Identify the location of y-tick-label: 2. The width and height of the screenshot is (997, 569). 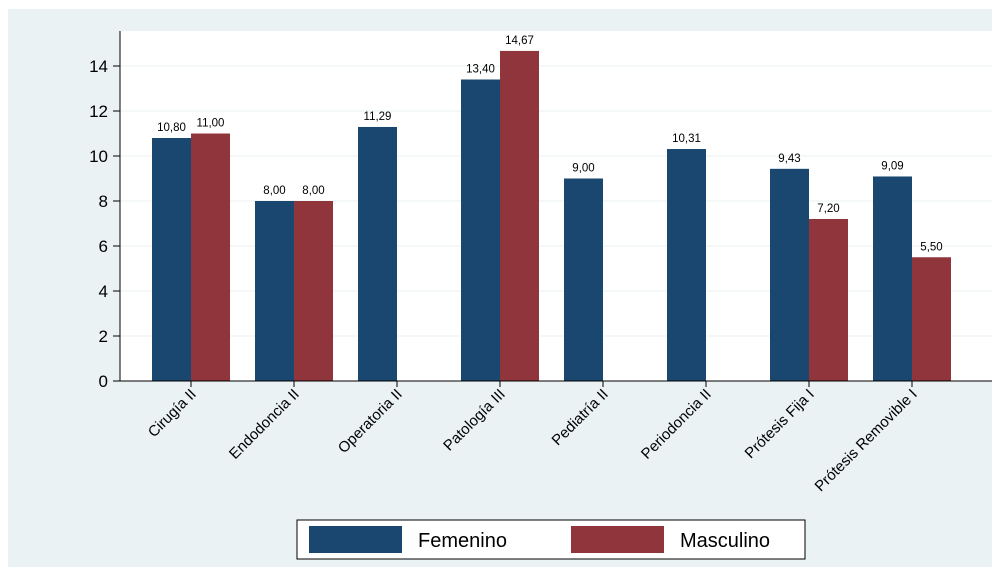
(103, 336).